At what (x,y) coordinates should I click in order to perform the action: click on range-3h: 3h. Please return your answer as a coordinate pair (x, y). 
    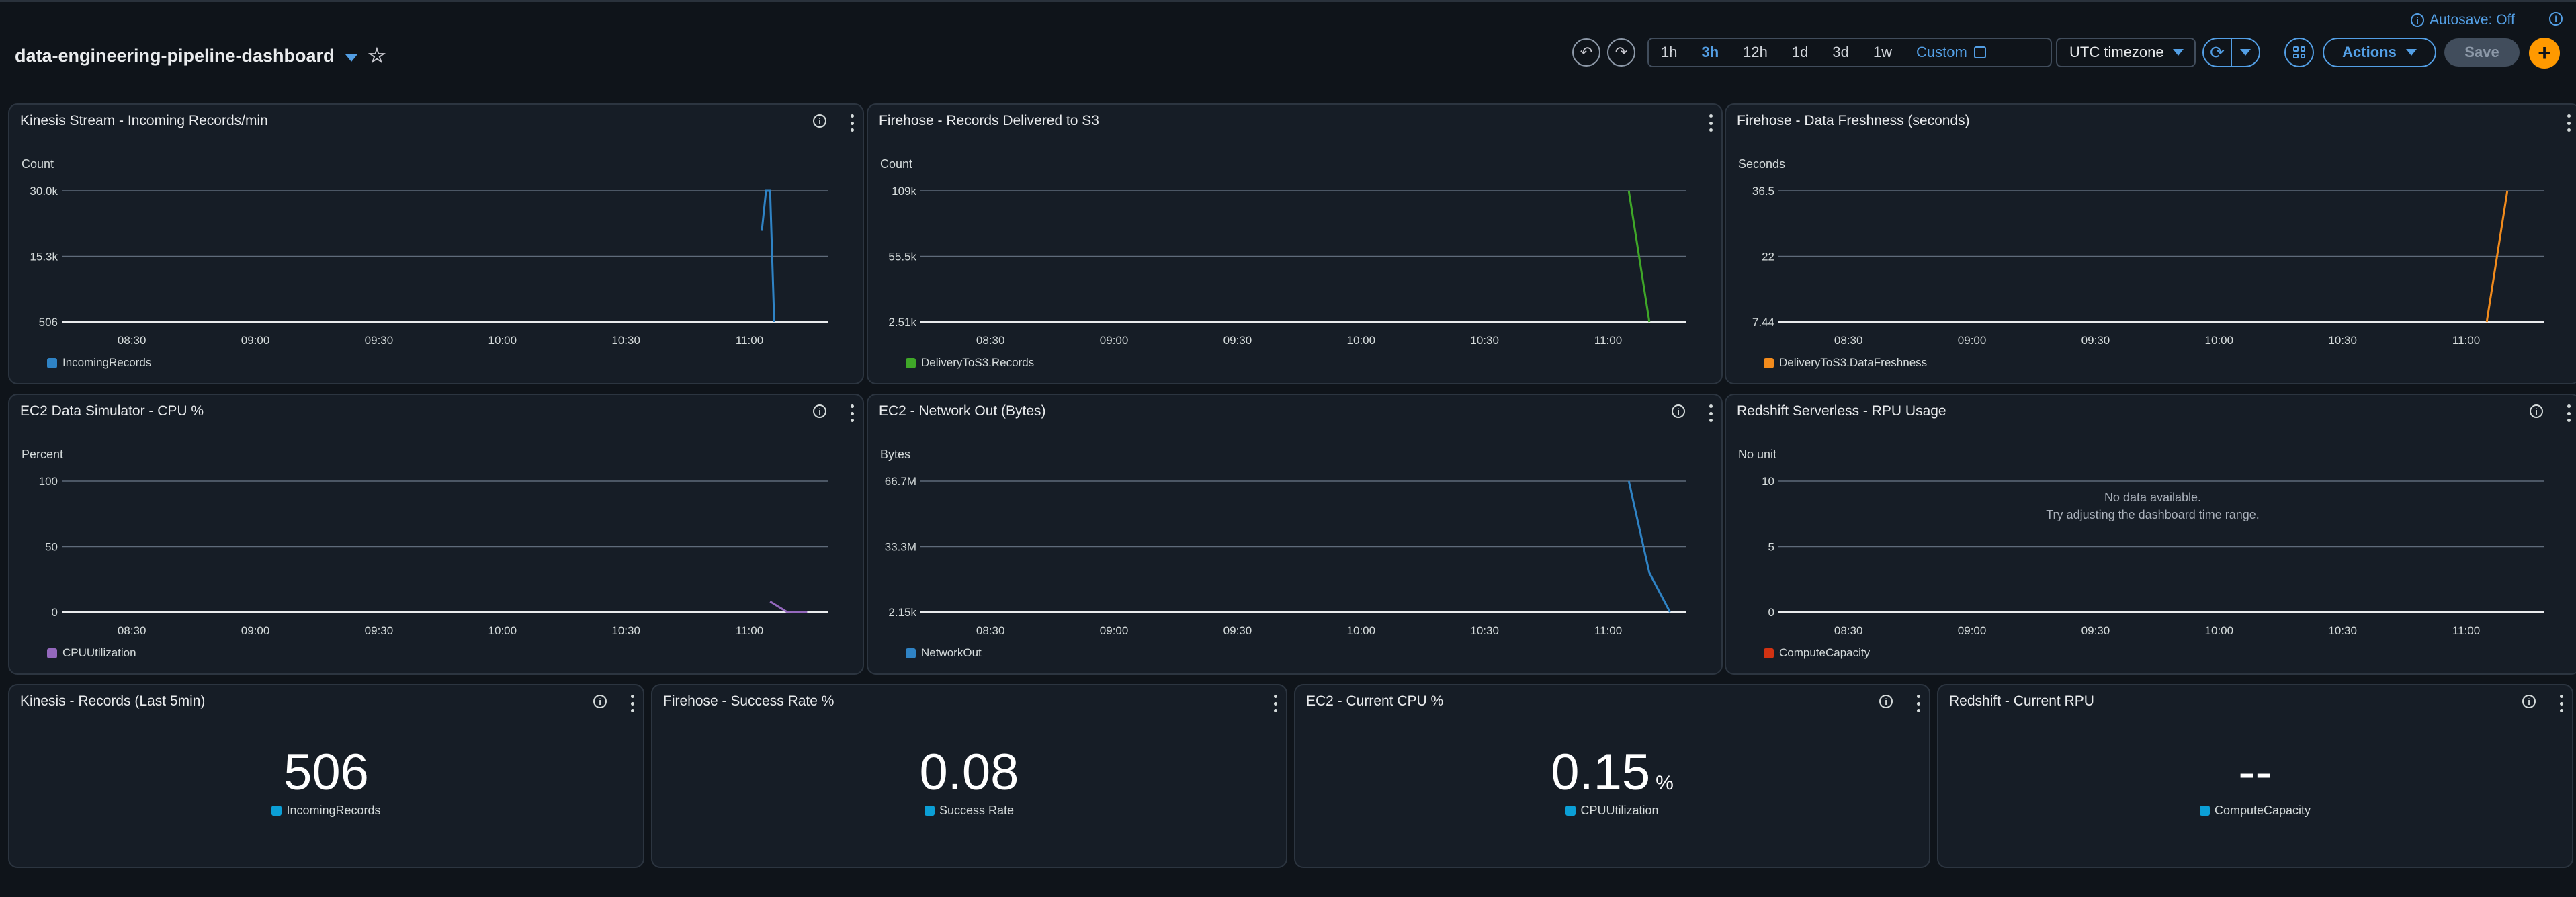
    Looking at the image, I should click on (1710, 52).